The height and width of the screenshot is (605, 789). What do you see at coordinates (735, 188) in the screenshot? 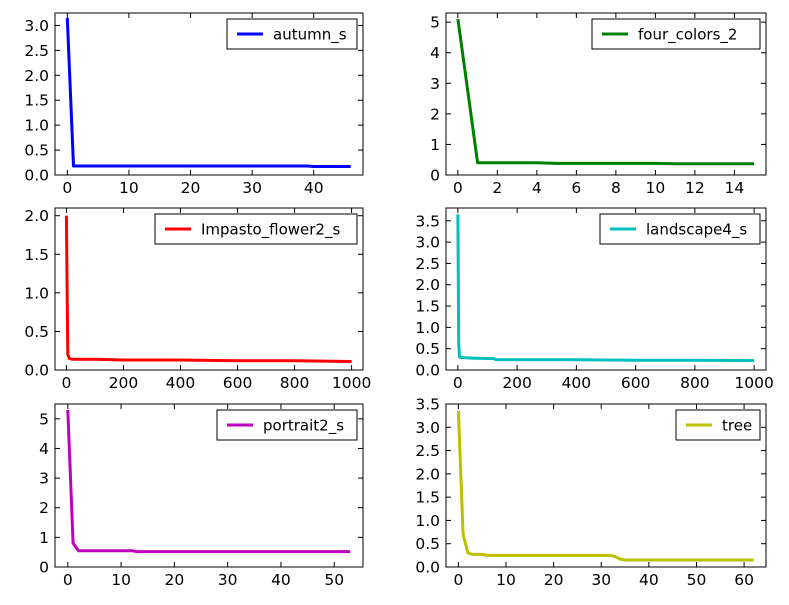
I see `x-tick-label: 14` at bounding box center [735, 188].